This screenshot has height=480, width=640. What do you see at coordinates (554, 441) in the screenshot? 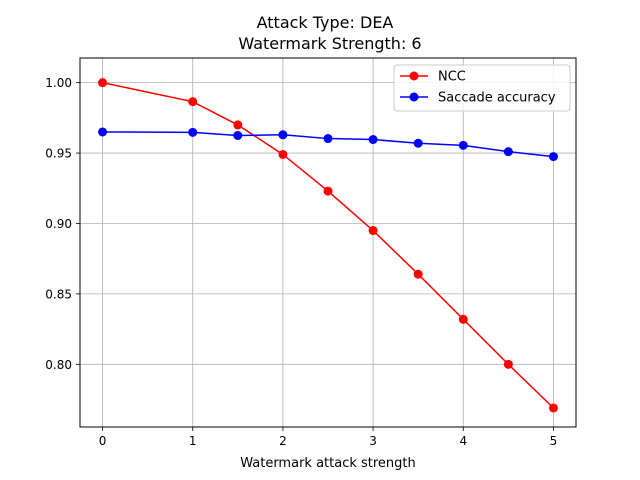
I see `x-tick-label: 5` at bounding box center [554, 441].